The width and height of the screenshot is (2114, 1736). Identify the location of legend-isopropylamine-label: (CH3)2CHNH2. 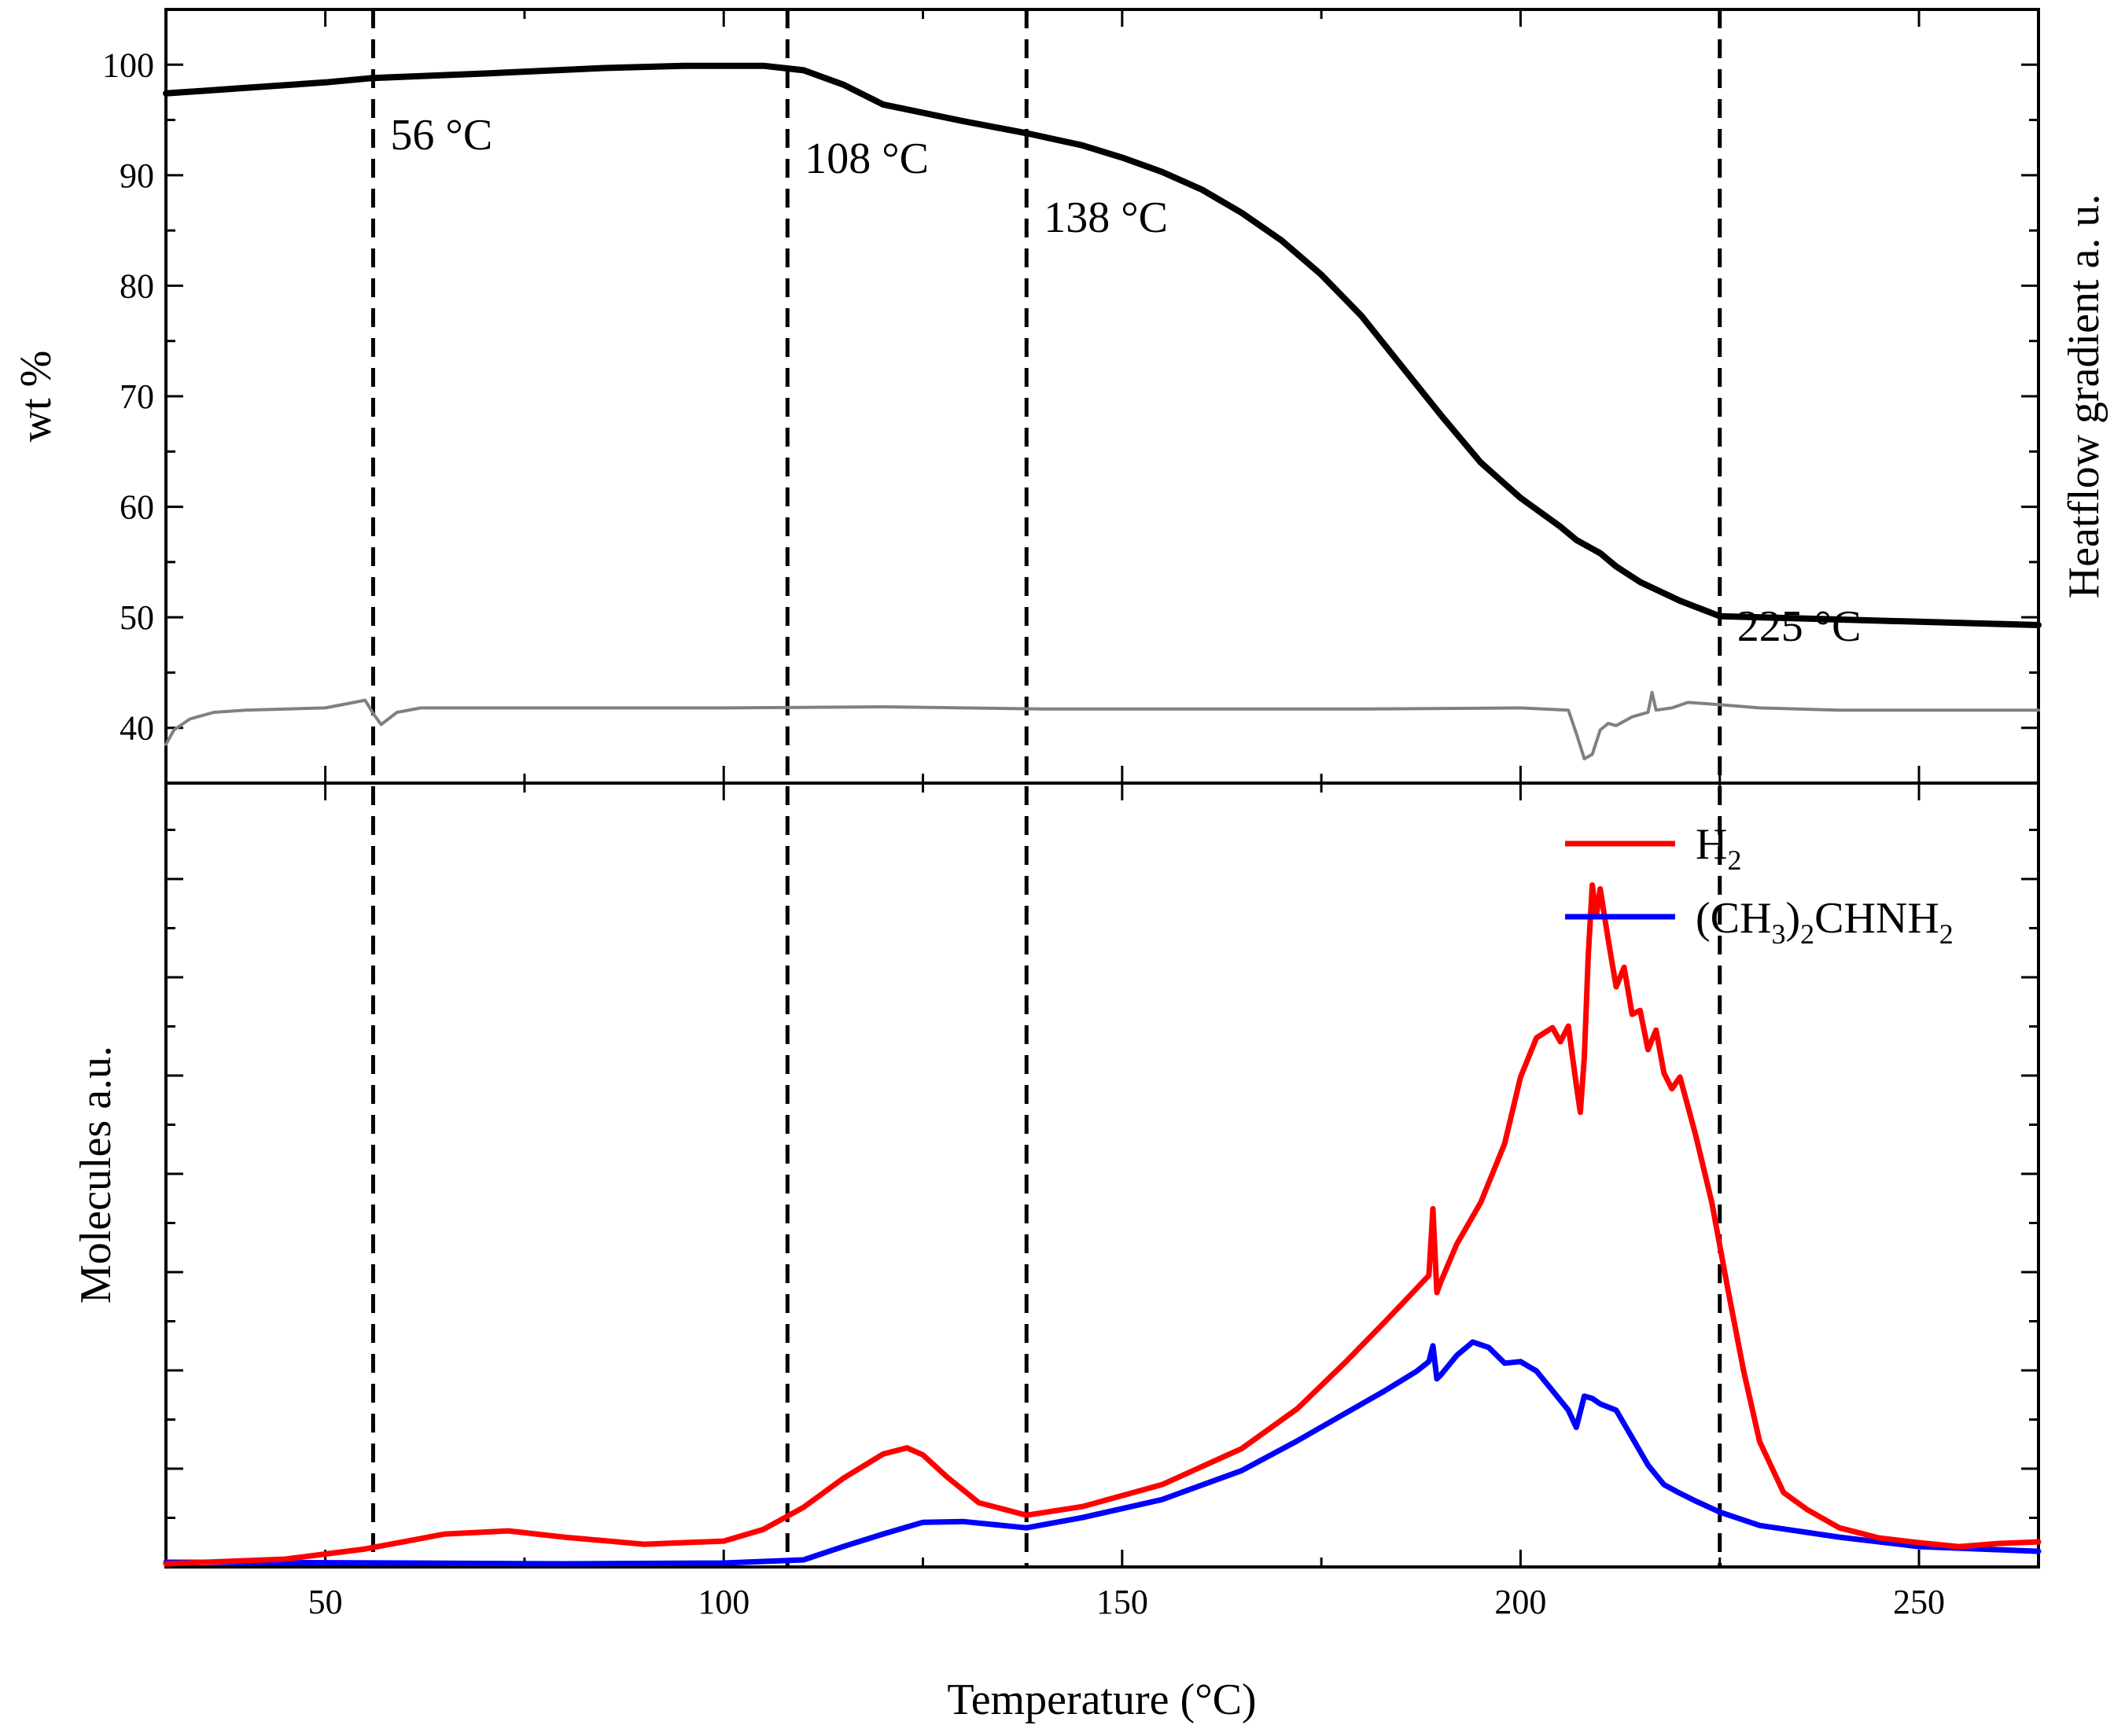
(1825, 922).